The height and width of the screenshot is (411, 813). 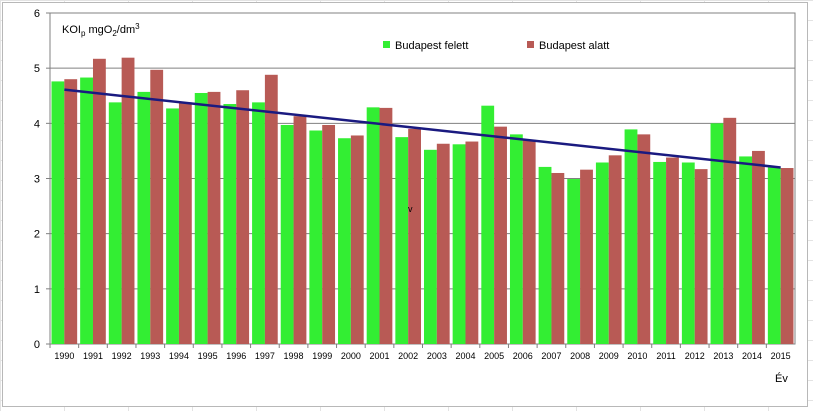 What do you see at coordinates (265, 356) in the screenshot?
I see `x-tick-label: 1997` at bounding box center [265, 356].